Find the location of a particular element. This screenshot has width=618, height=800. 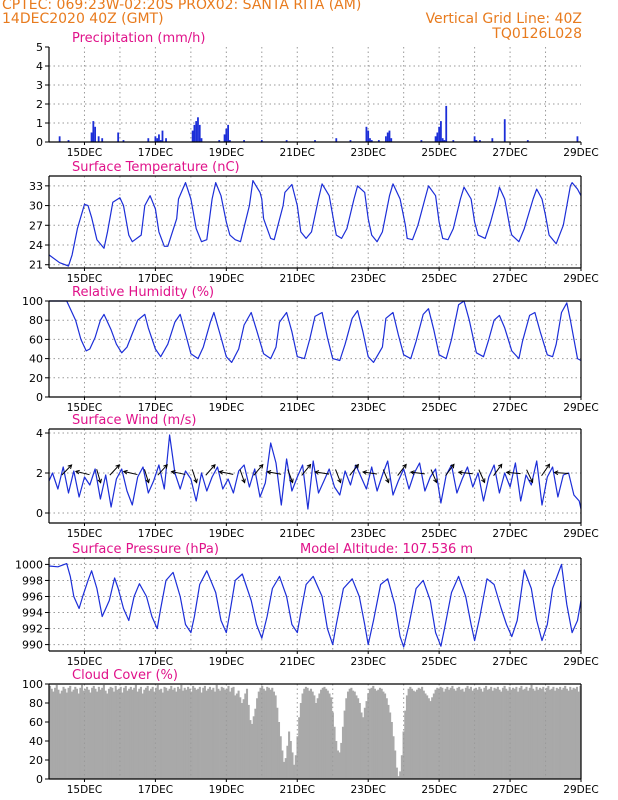

y-tick-label: 994 is located at coordinates (32, 613).